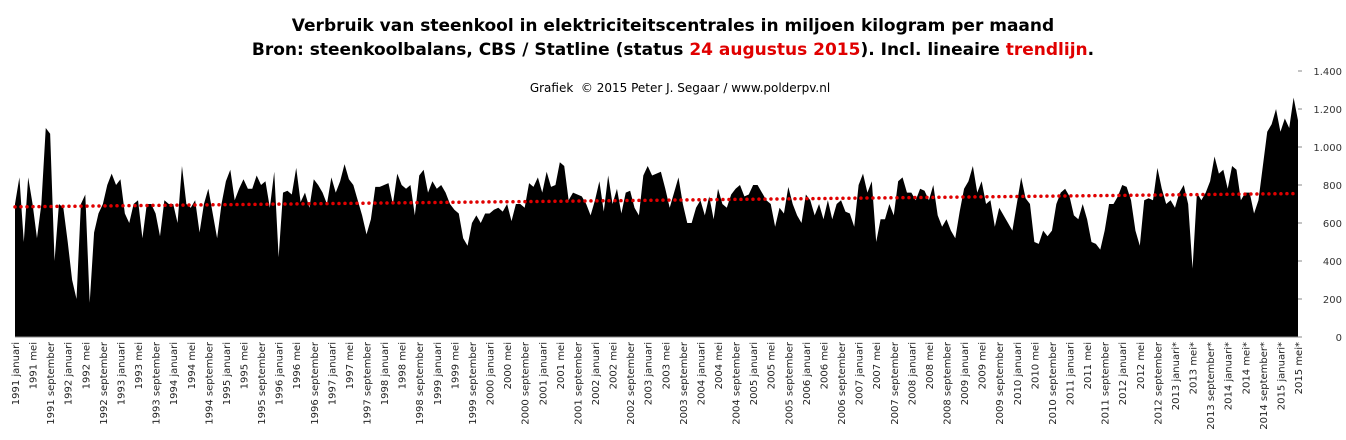 The width and height of the screenshot is (1346, 440). What do you see at coordinates (1035, 365) in the screenshot?
I see `x-tick-label: 2010 mei` at bounding box center [1035, 365].